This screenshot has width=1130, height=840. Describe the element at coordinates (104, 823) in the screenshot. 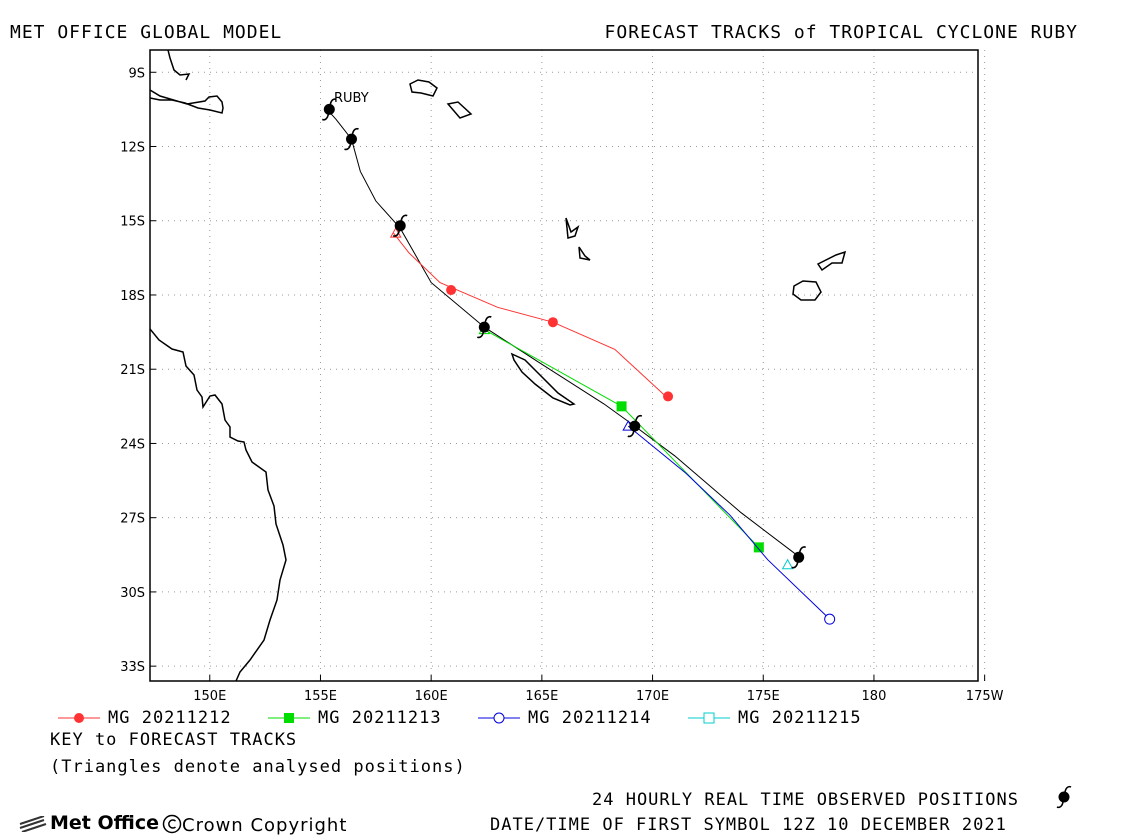

I see `logo-text: Met Office` at that location.